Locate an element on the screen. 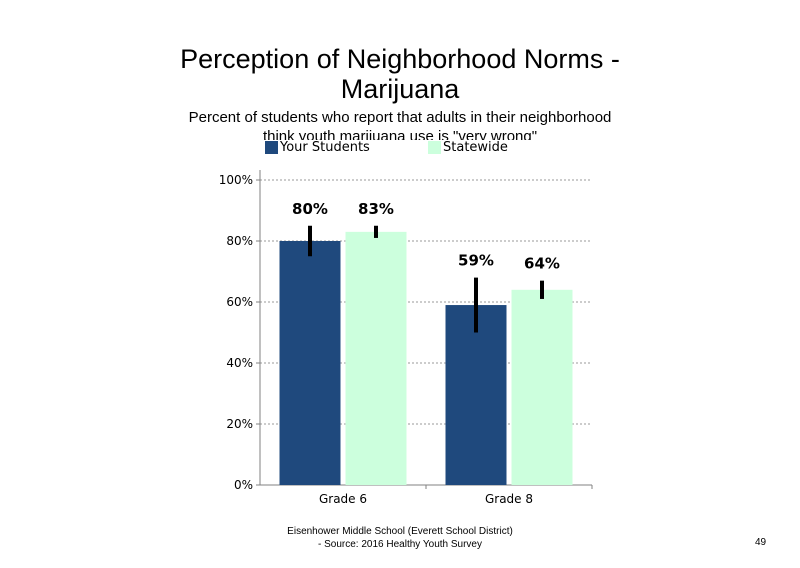 This screenshot has width=800, height=568. x-tick-label: Grade 6 is located at coordinates (343, 499).